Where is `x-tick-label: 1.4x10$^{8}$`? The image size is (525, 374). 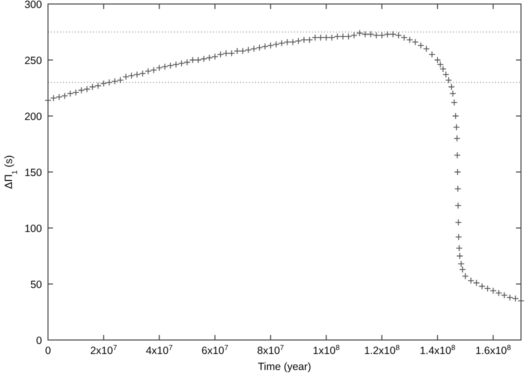
x-tick-label: 1.4x10$^{8}$ is located at coordinates (438, 349).